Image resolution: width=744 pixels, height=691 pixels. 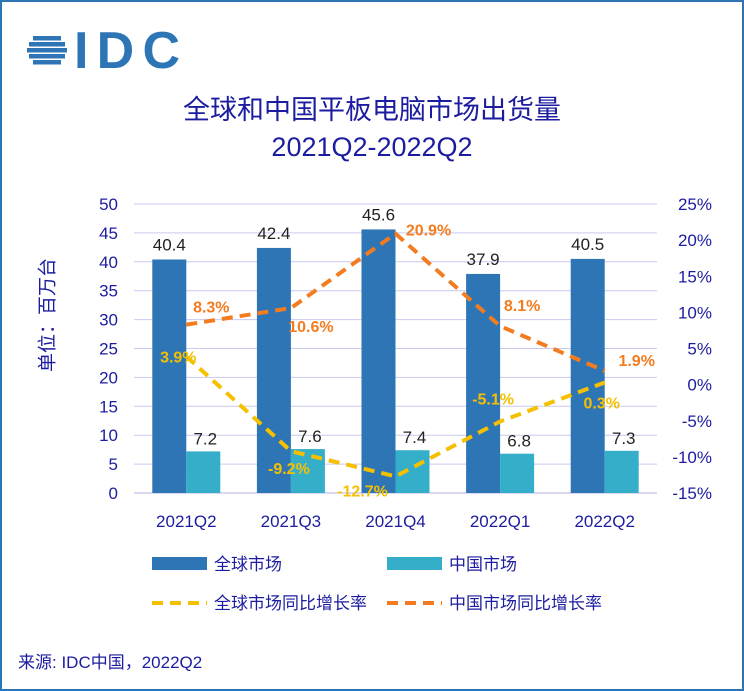 What do you see at coordinates (310, 436) in the screenshot?
I see `china-value-label: 7.6` at bounding box center [310, 436].